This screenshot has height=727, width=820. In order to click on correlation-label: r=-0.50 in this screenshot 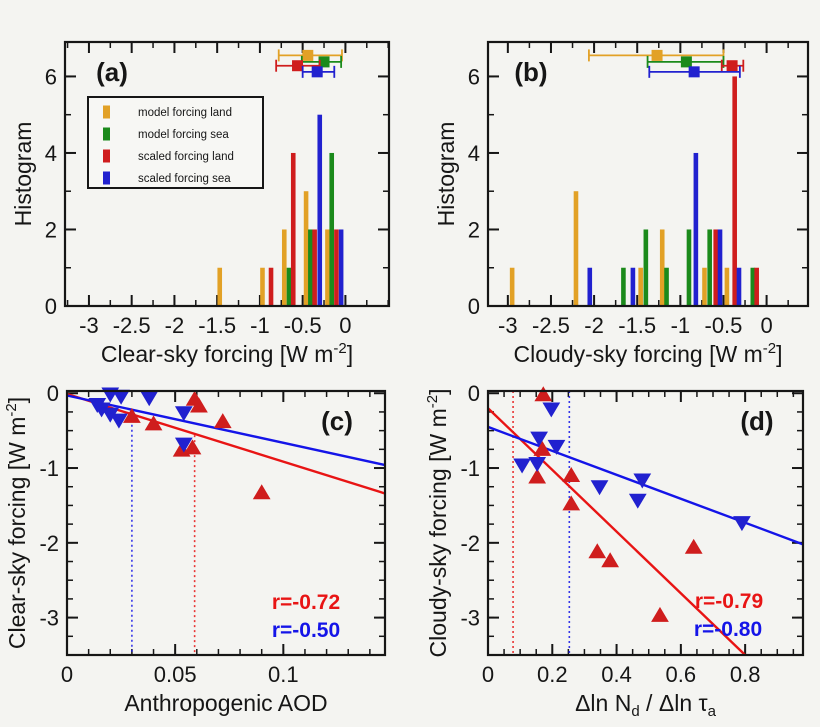, I will do `click(306, 630)`.